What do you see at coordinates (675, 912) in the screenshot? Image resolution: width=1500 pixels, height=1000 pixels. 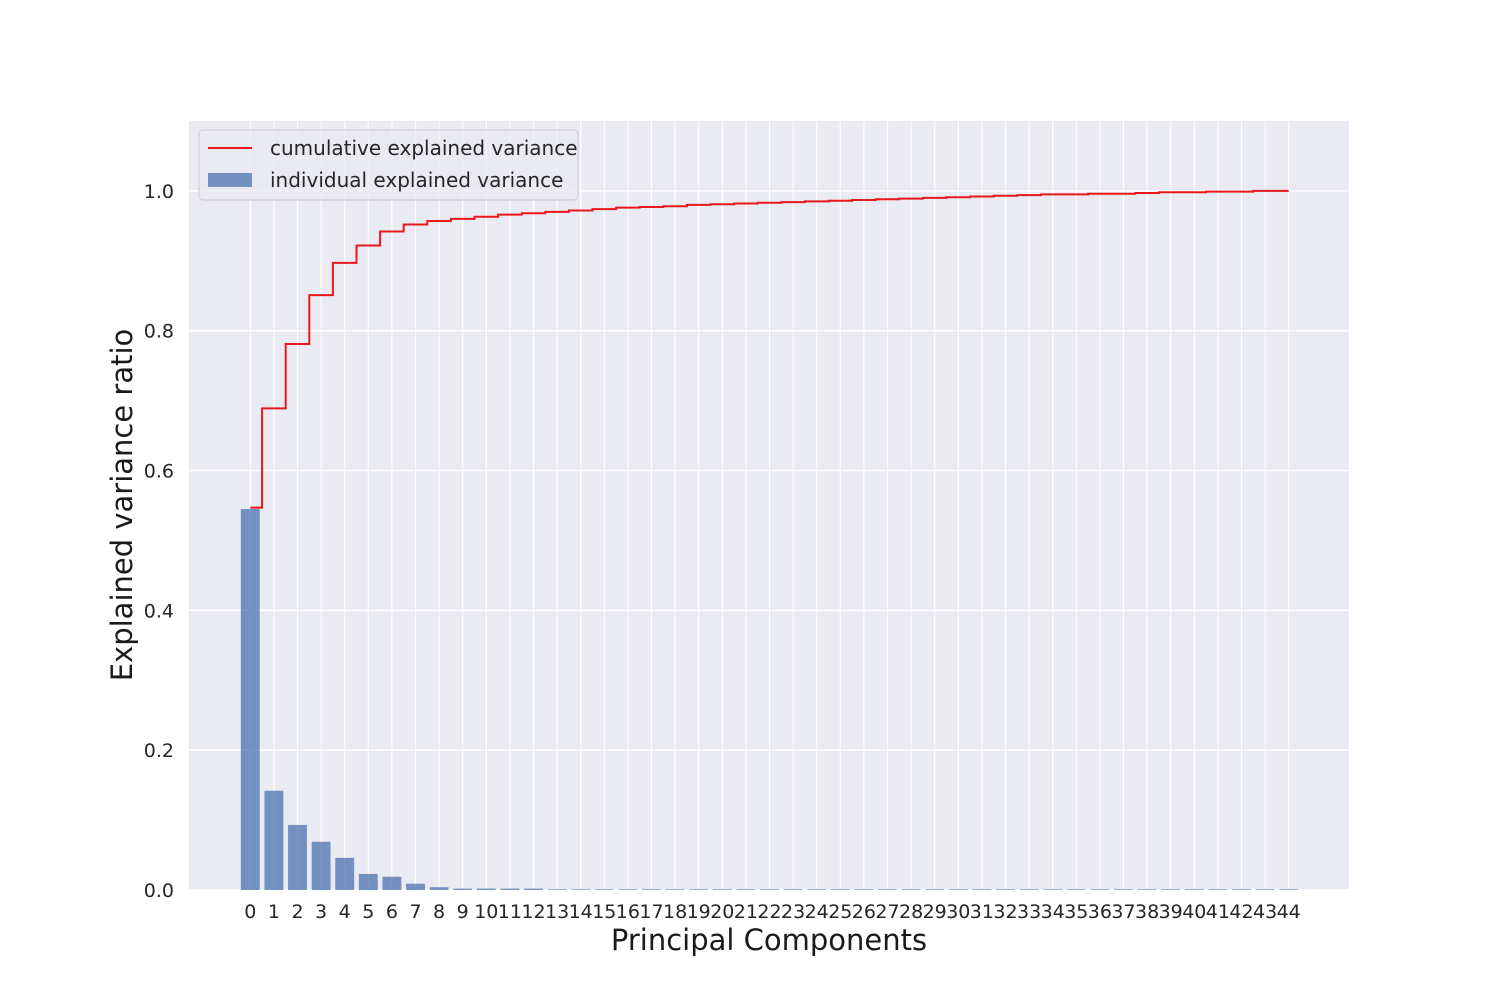 I see `x-tick-label: 18` at bounding box center [675, 912].